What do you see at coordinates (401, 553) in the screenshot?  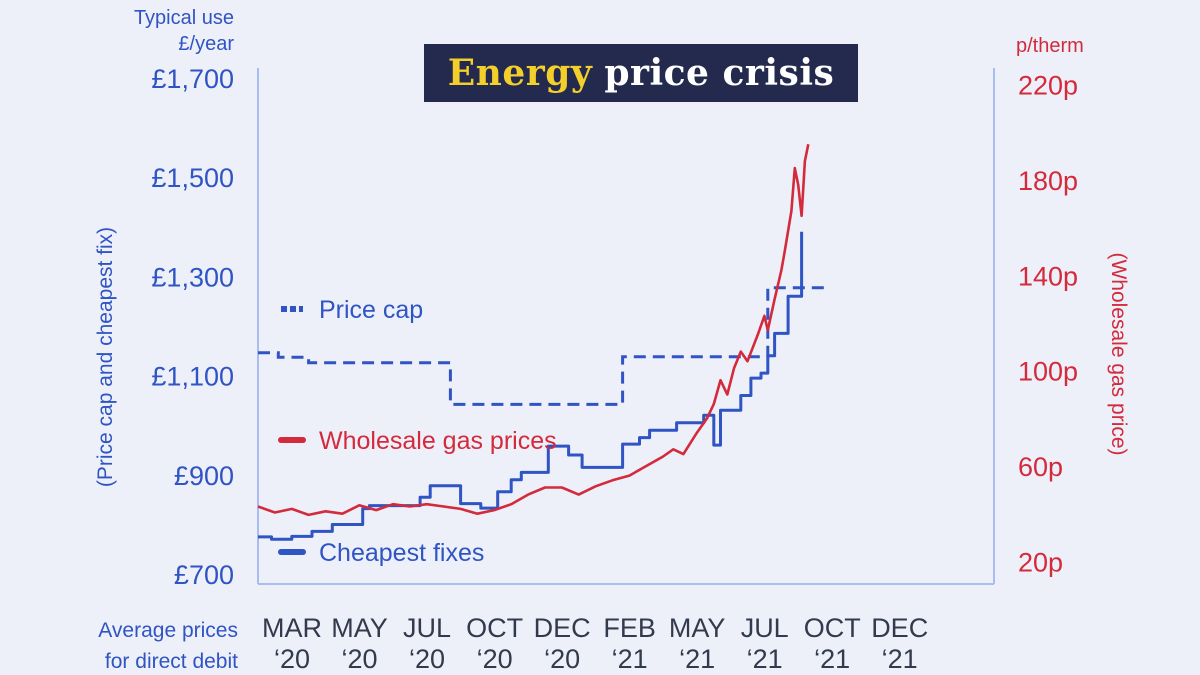 I see `legend-label-cheapest-fixes: Cheapest fixes` at bounding box center [401, 553].